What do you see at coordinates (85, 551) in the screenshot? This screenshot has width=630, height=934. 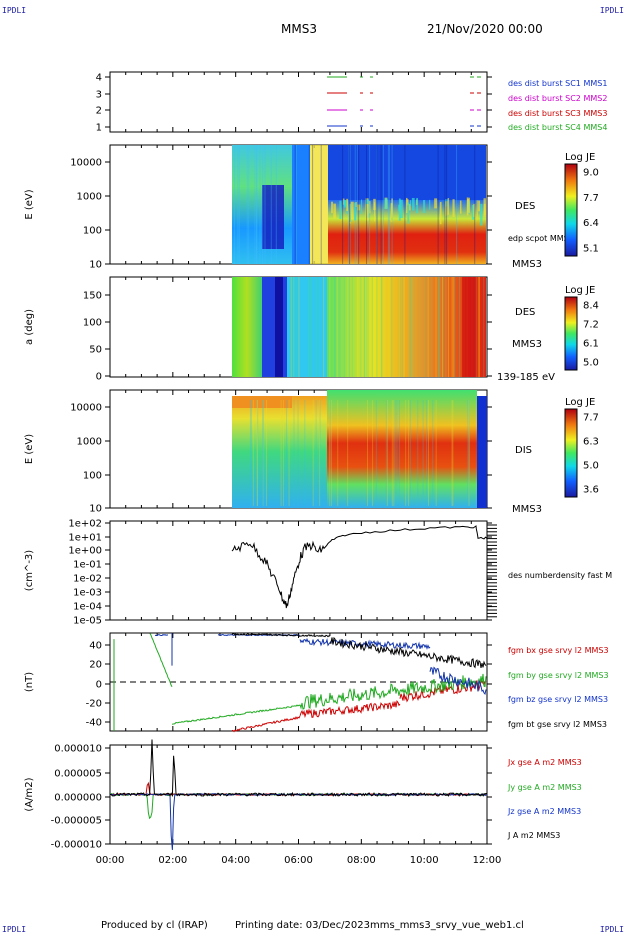 I see `y-tick-label: 1e+00` at bounding box center [85, 551].